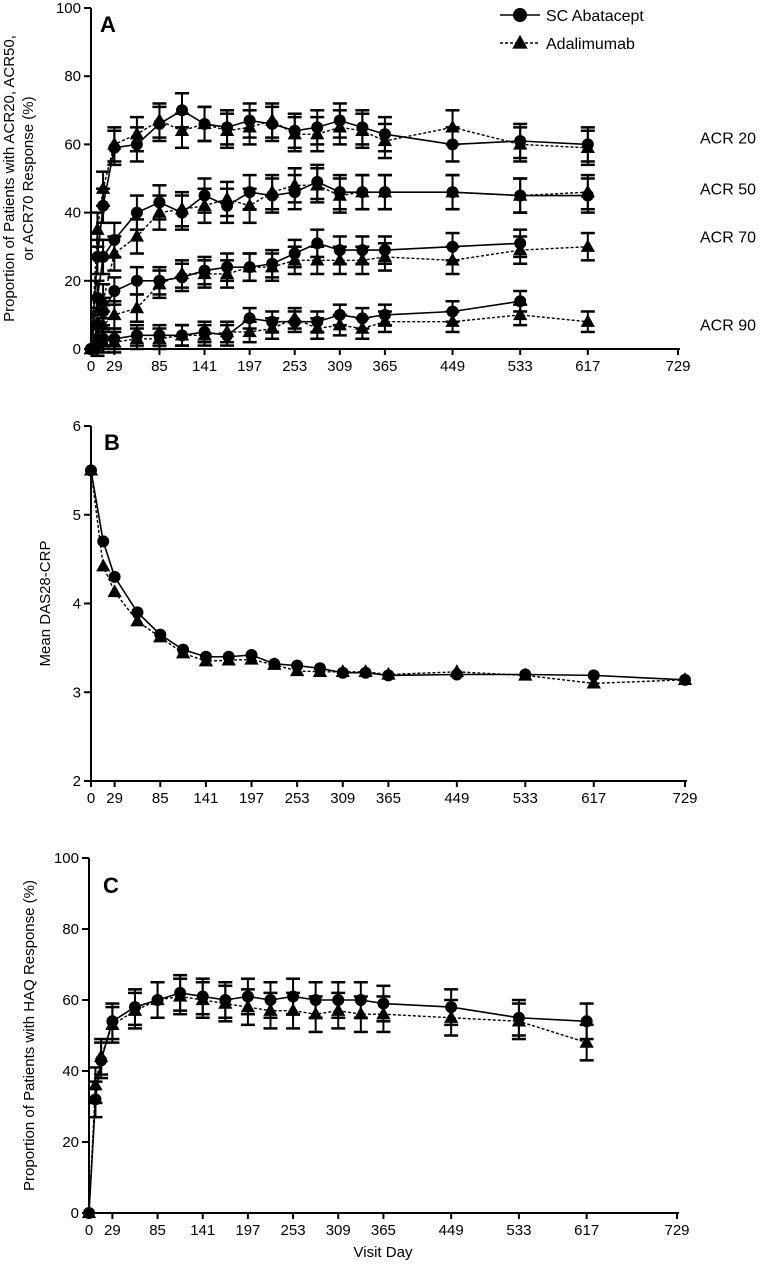 Image resolution: width=771 pixels, height=1267 pixels. What do you see at coordinates (520, 15) in the screenshot?
I see `legend-marker-abatacept` at bounding box center [520, 15].